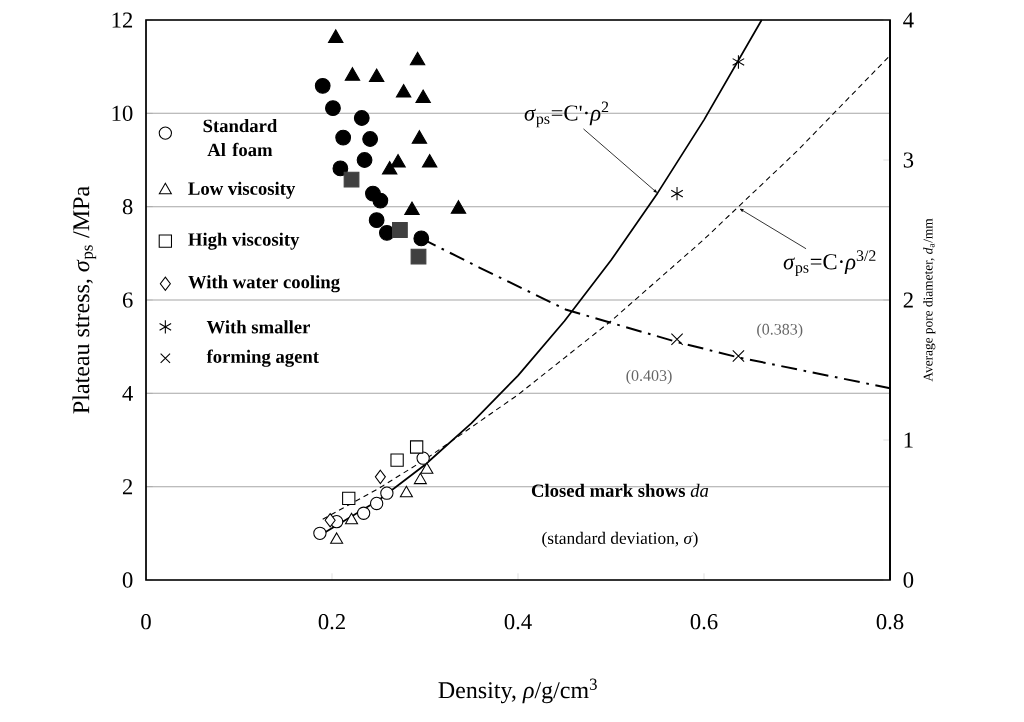 The height and width of the screenshot is (722, 1024). Describe the element at coordinates (890, 622) in the screenshot. I see `x-tick-label: 0.8` at that location.